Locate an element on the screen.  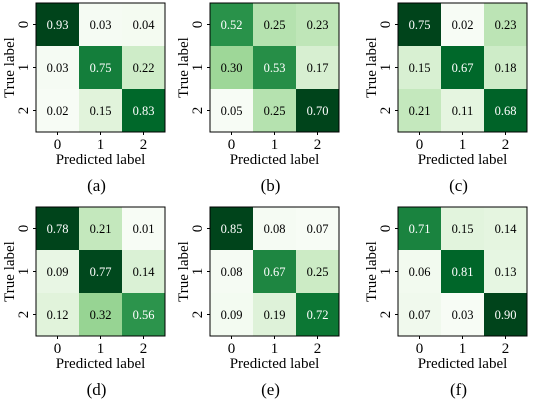
cell-value-label: 0.75 is located at coordinates (420, 25).